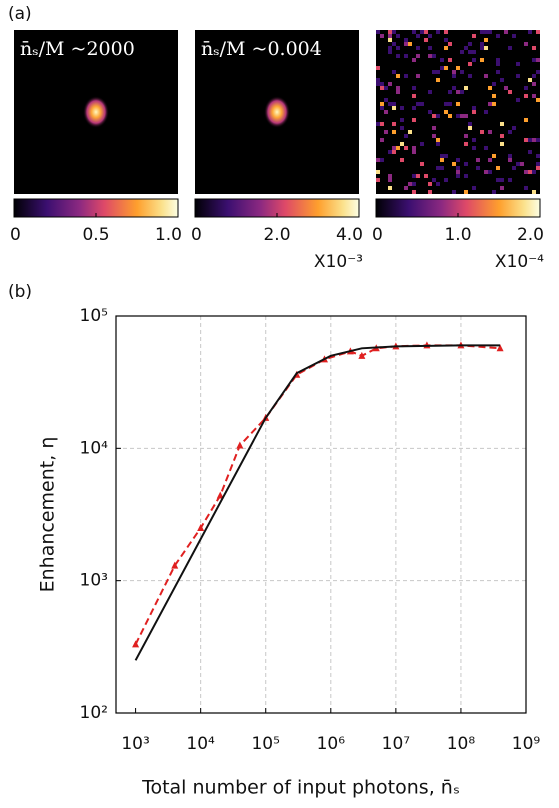  I want to click on spot, so click(96, 112).